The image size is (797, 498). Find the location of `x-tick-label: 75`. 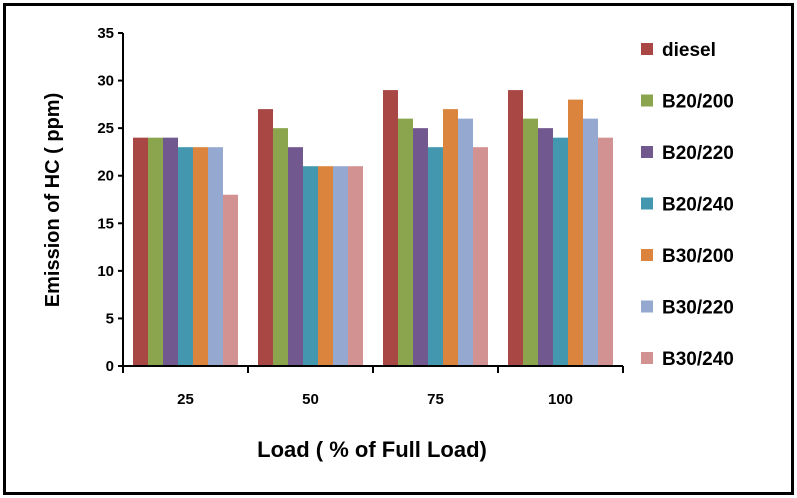

x-tick-label: 75 is located at coordinates (435, 399).